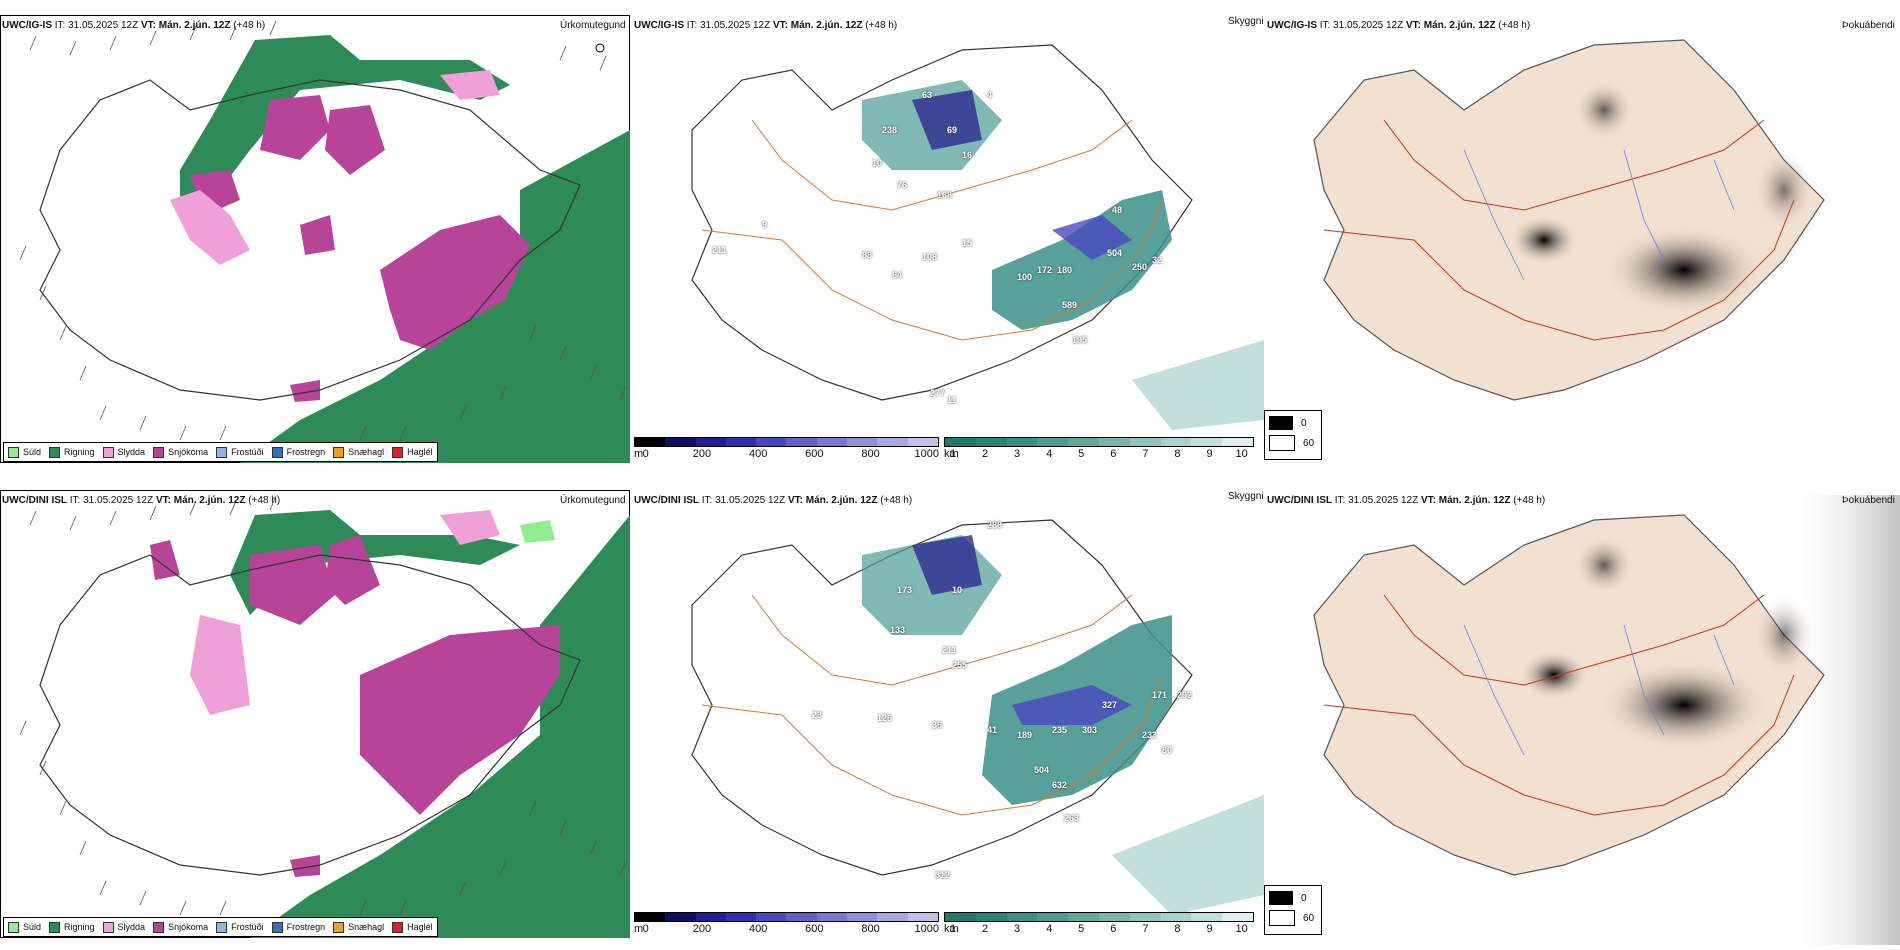 Image resolution: width=1900 pixels, height=950 pixels. I want to click on colorbar-tick: 200, so click(702, 454).